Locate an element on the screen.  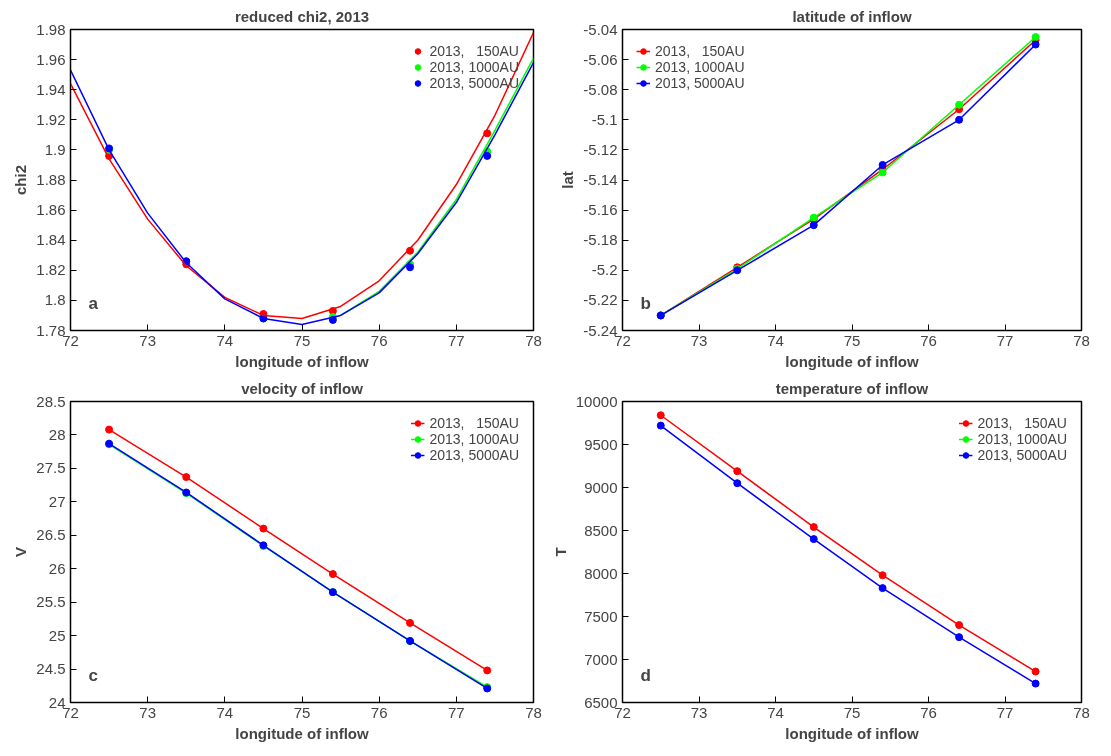
y-tick-label: -5.16 is located at coordinates (600, 210).